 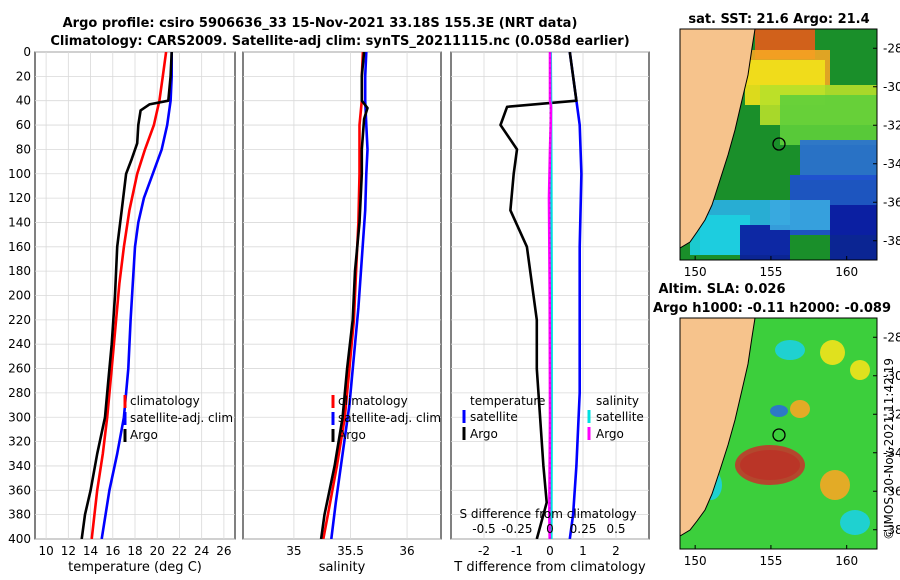 What do you see at coordinates (19, 369) in the screenshot?
I see `depth-tick-label: 260` at bounding box center [19, 369].